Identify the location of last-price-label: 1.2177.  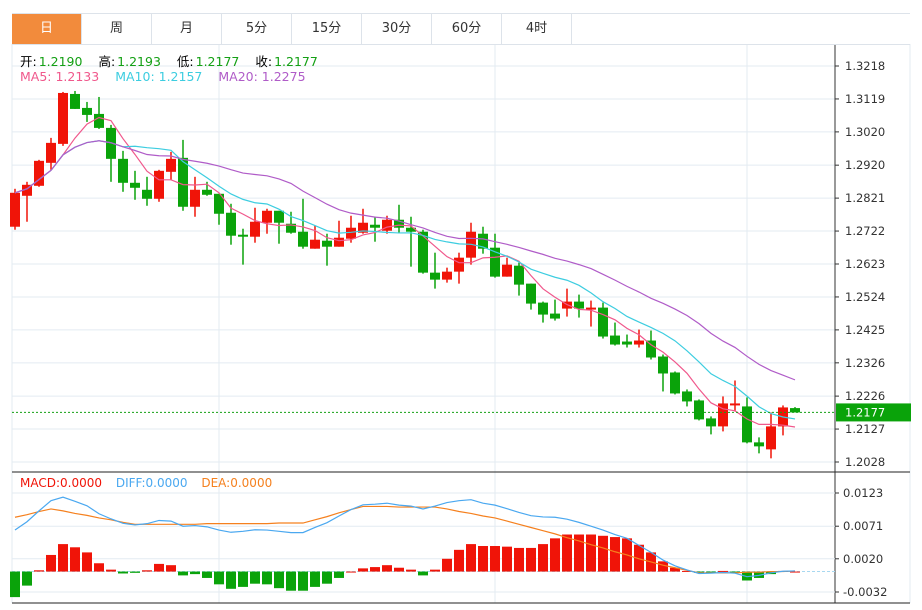
(865, 412).